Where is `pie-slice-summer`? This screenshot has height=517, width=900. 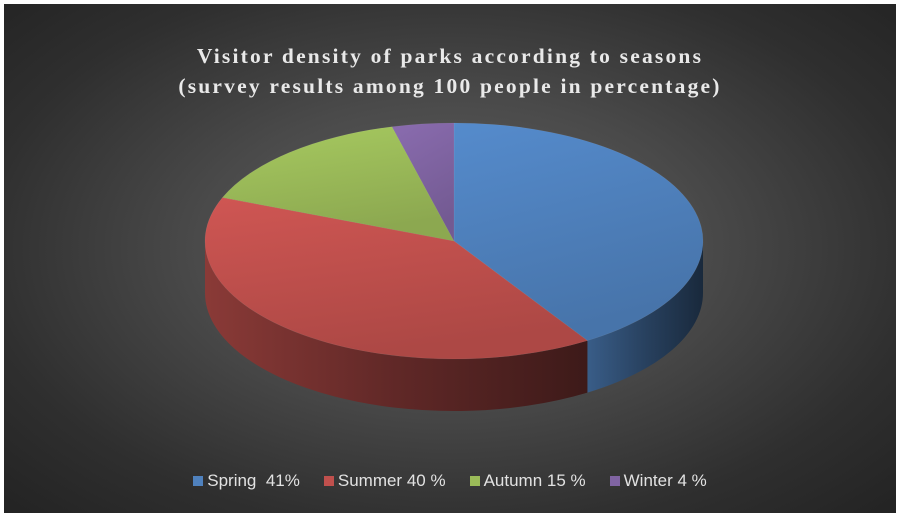 pie-slice-summer is located at coordinates (396, 278).